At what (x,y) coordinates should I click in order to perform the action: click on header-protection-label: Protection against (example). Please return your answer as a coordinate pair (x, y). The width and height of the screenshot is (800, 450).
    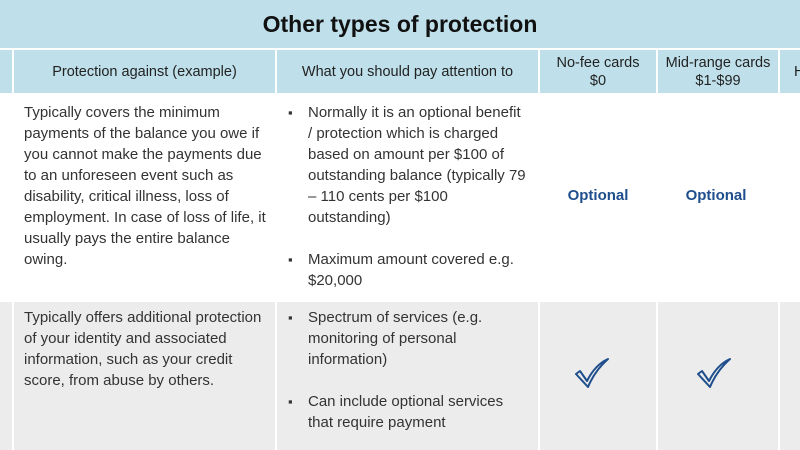
    Looking at the image, I should click on (144, 71).